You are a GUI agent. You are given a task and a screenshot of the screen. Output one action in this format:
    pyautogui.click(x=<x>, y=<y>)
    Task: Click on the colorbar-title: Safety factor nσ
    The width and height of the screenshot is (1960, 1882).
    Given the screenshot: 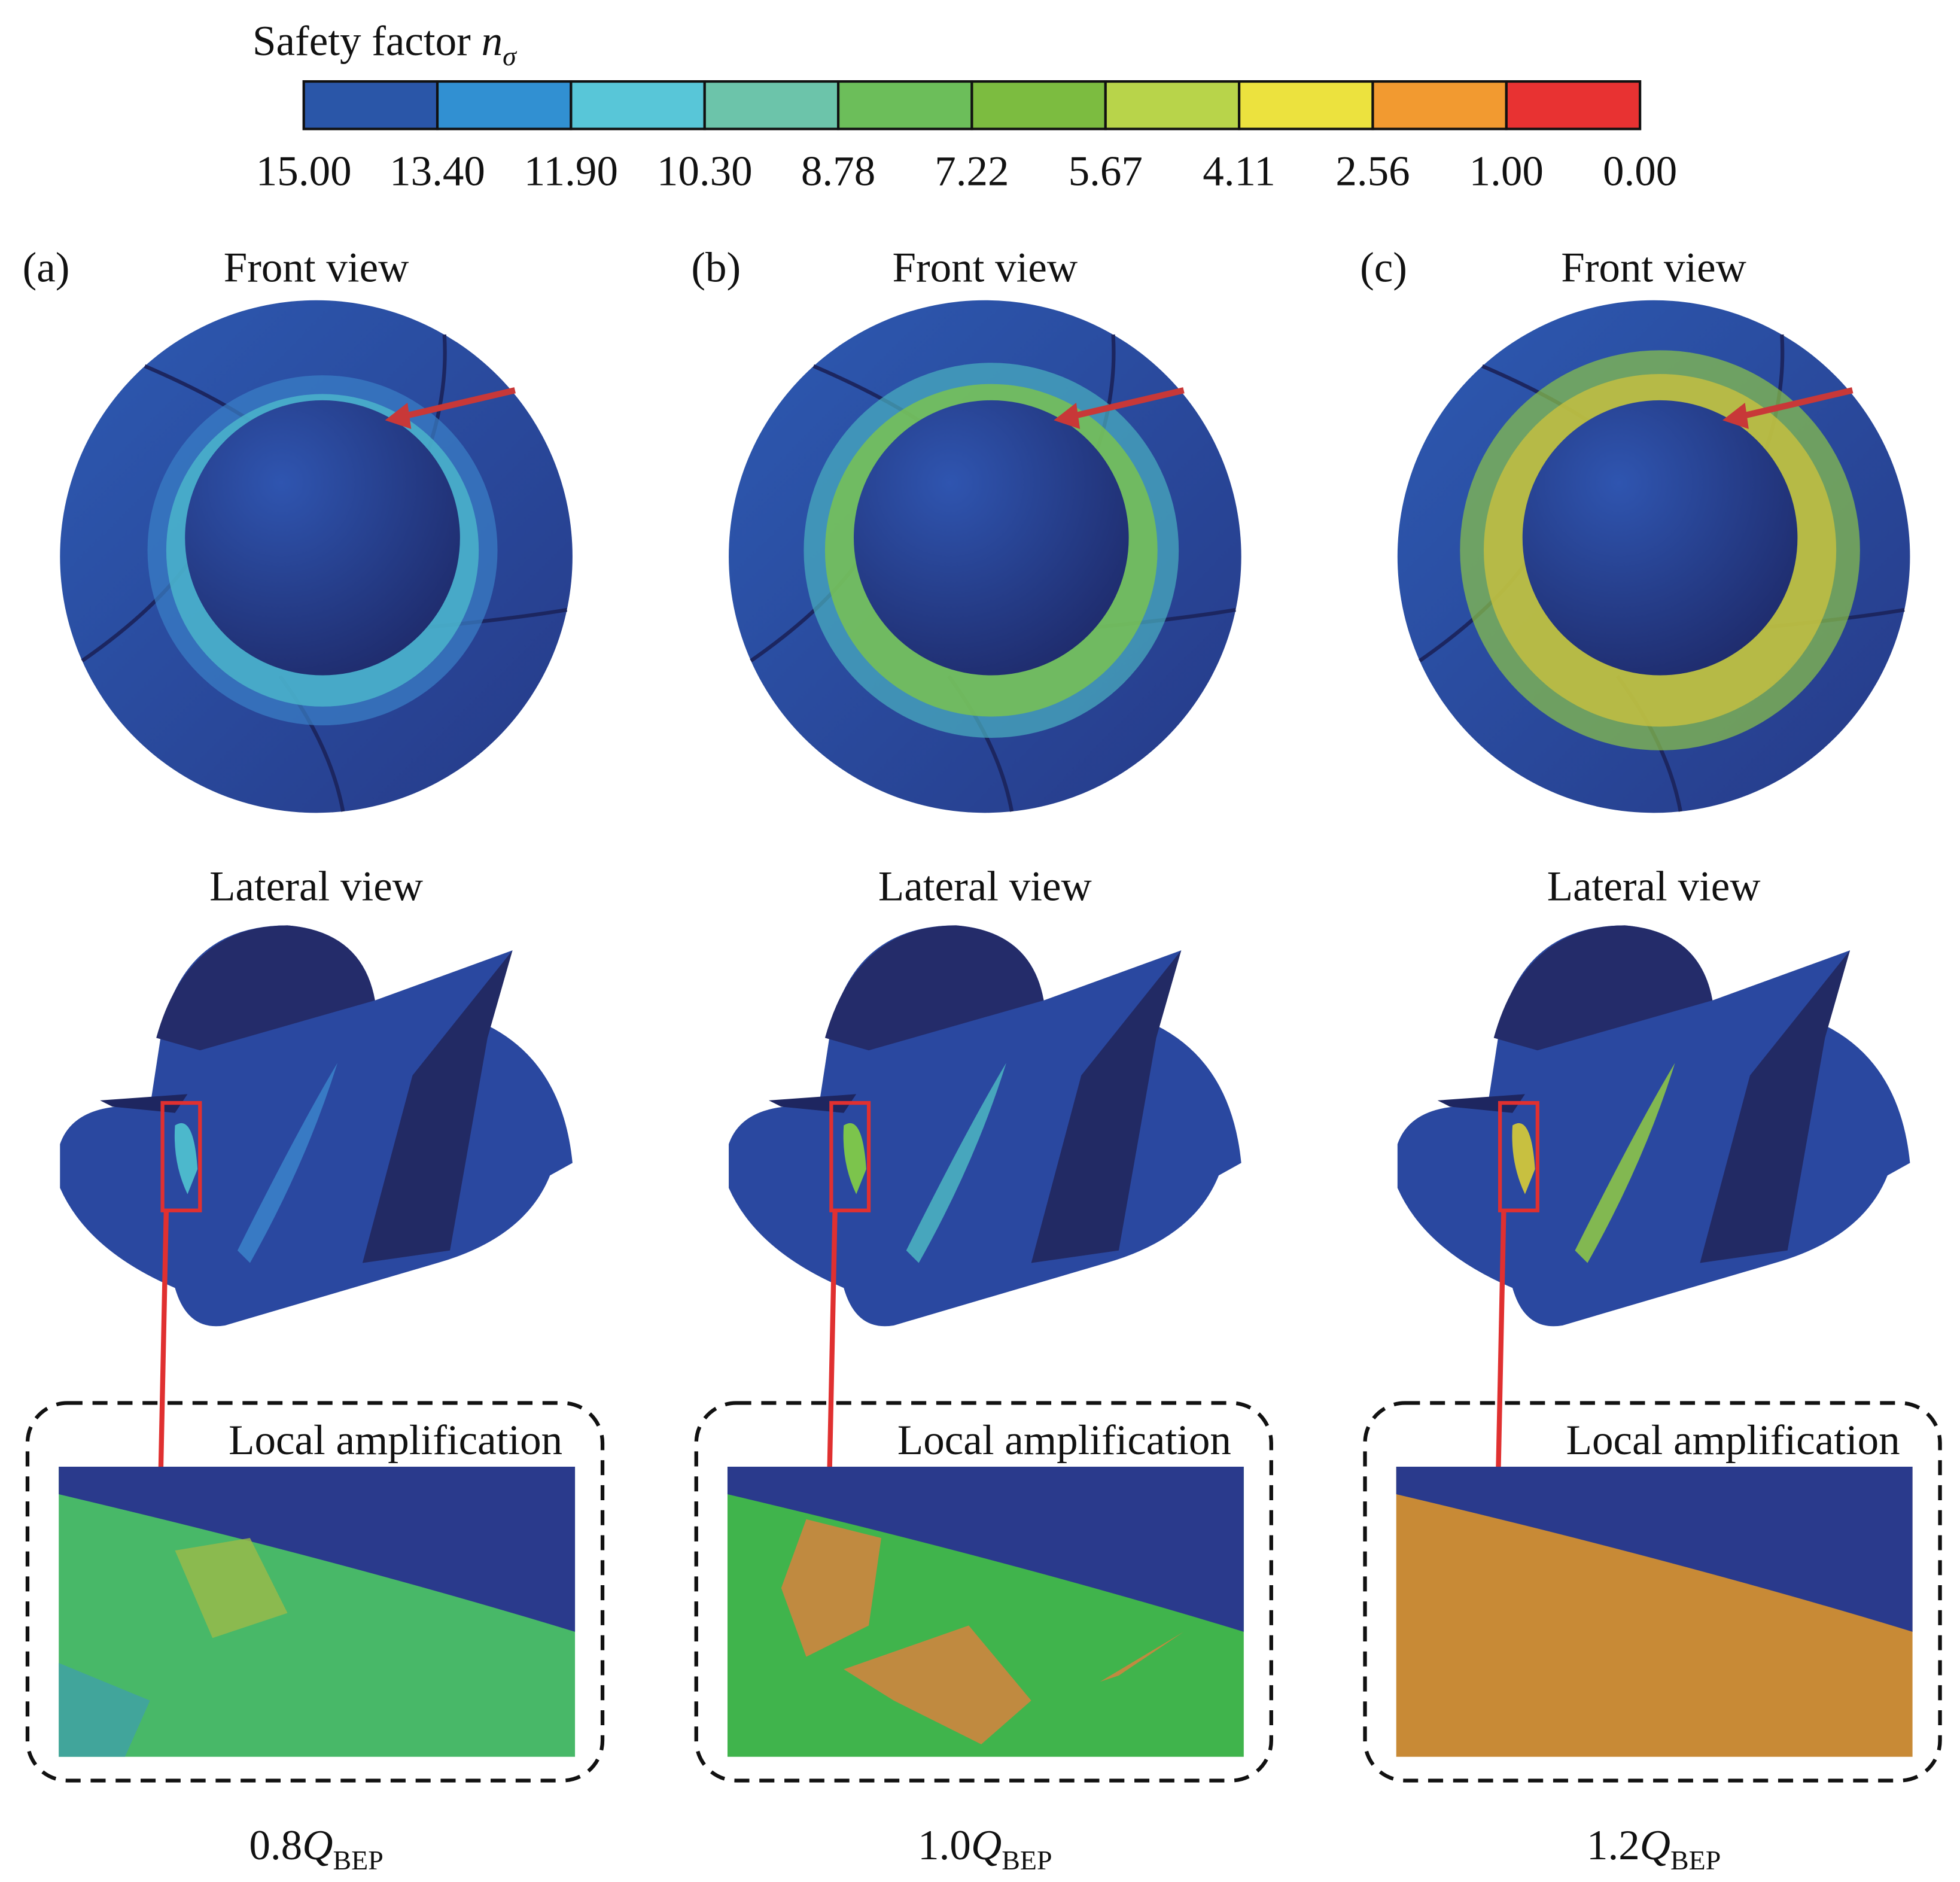 What is the action you would take?
    pyautogui.click(x=385, y=44)
    